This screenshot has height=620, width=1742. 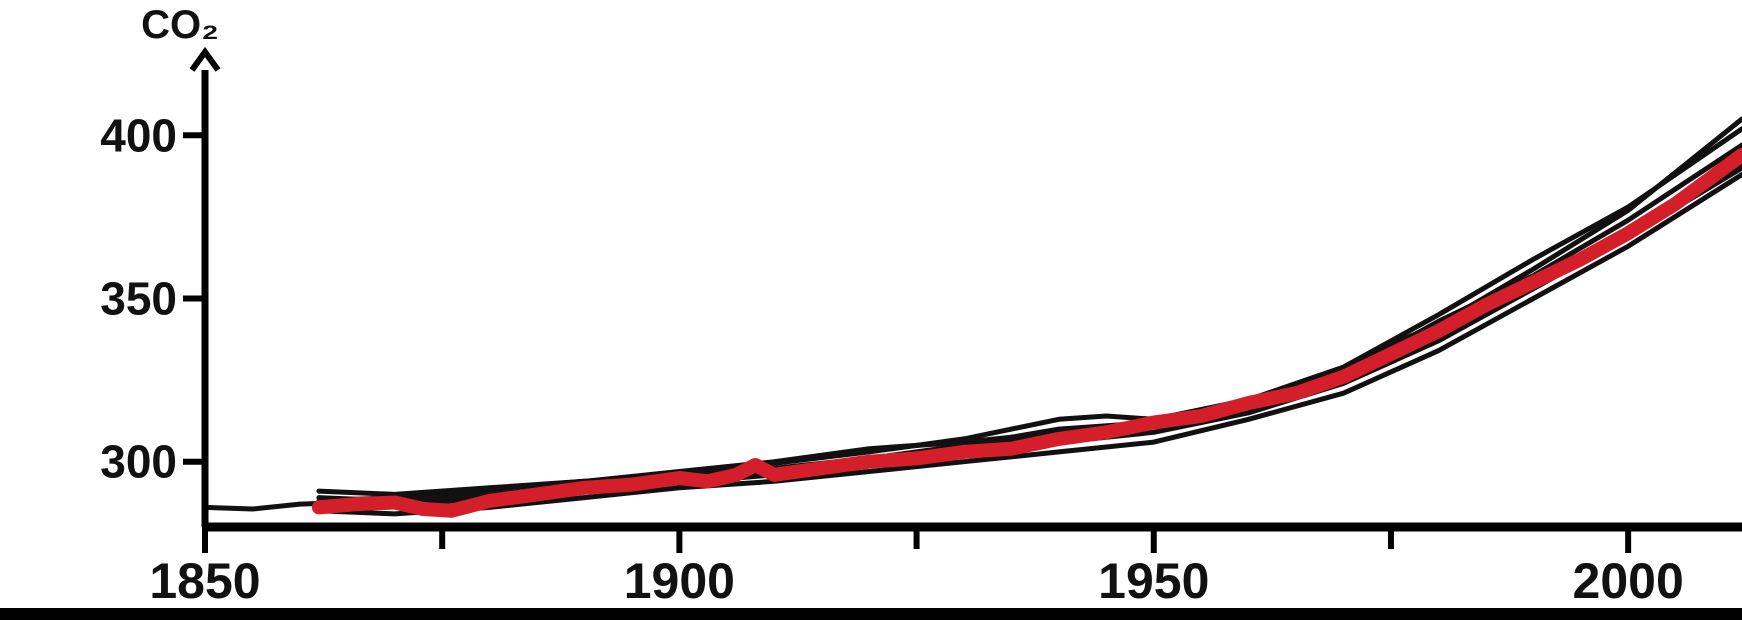 I want to click on x-tick-label-2000: 2000, so click(x=1628, y=581).